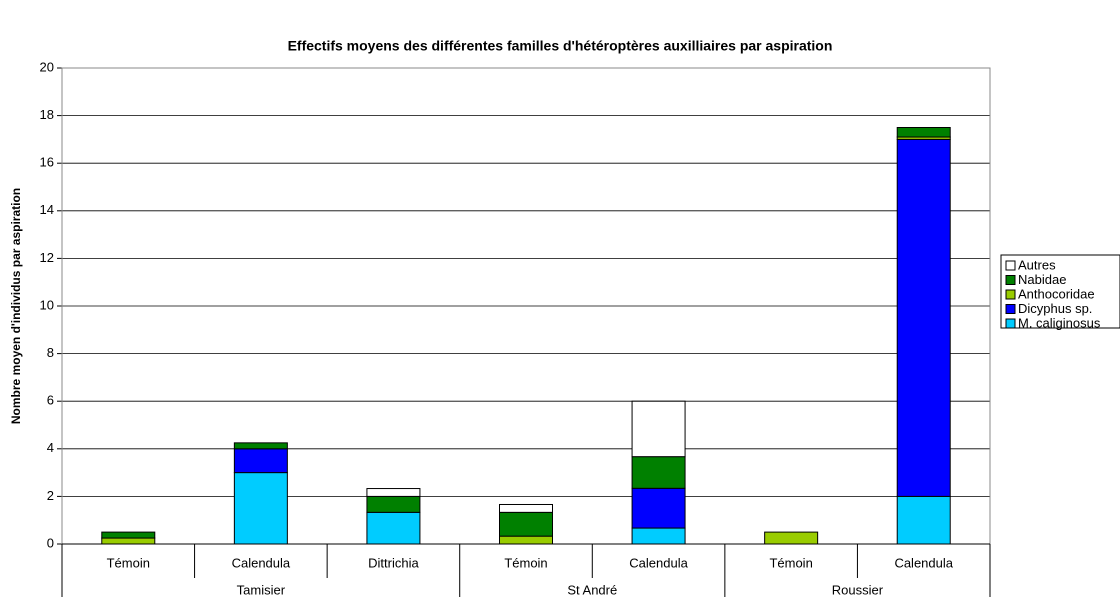  What do you see at coordinates (47, 257) in the screenshot?
I see `y-tick-label: 12` at bounding box center [47, 257].